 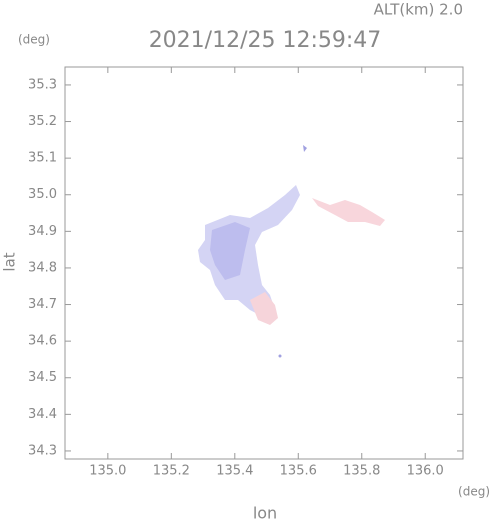 What do you see at coordinates (171, 471) in the screenshot?
I see `x-tick-label: 135.2` at bounding box center [171, 471].